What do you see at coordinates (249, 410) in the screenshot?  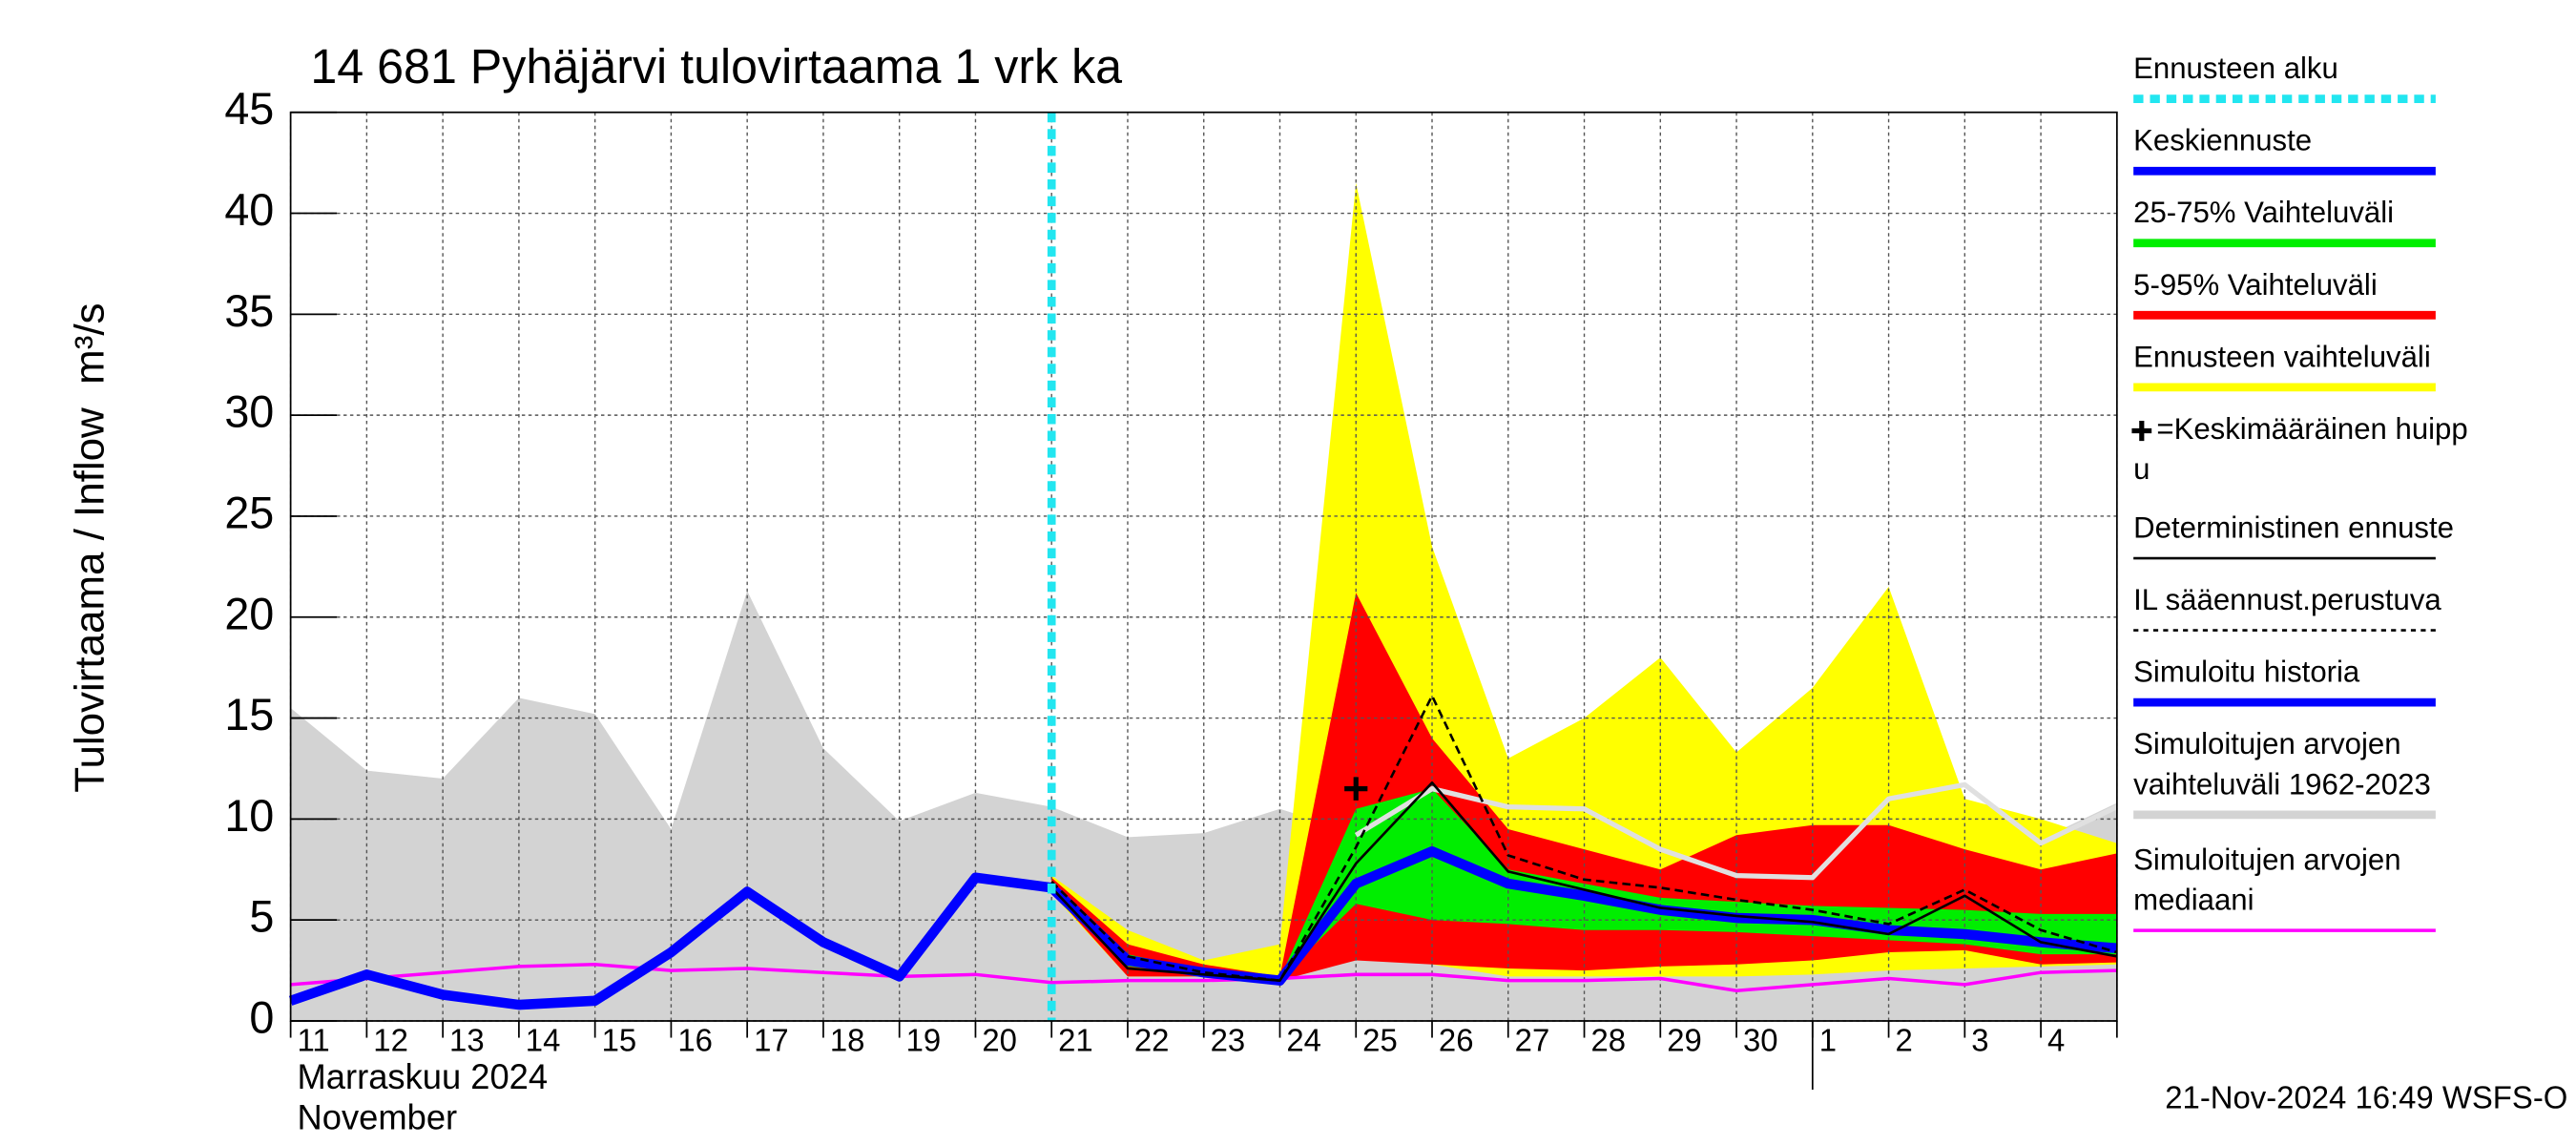 I see `y-tick-label: 30` at bounding box center [249, 410].